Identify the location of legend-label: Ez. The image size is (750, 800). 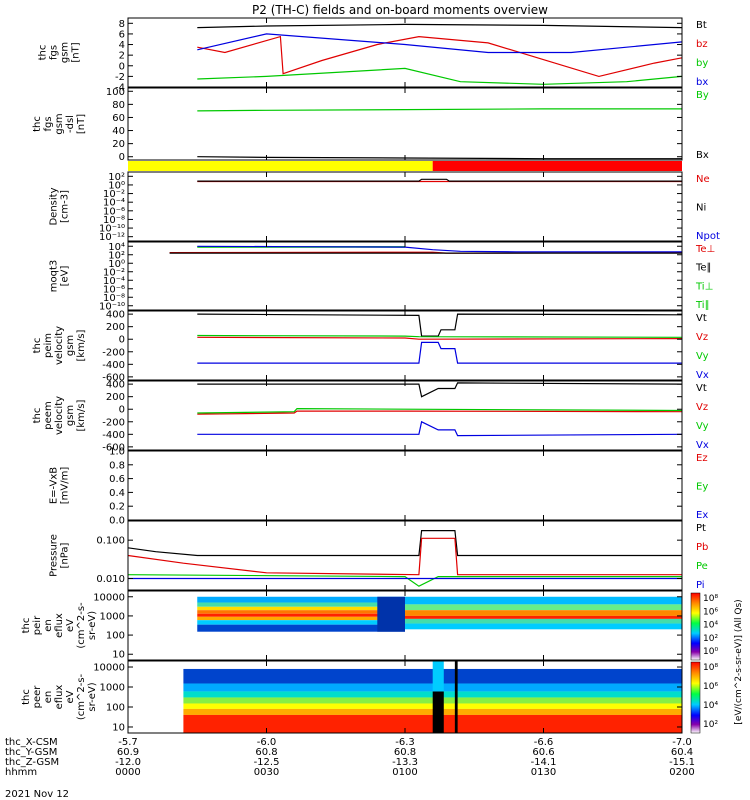
(702, 458).